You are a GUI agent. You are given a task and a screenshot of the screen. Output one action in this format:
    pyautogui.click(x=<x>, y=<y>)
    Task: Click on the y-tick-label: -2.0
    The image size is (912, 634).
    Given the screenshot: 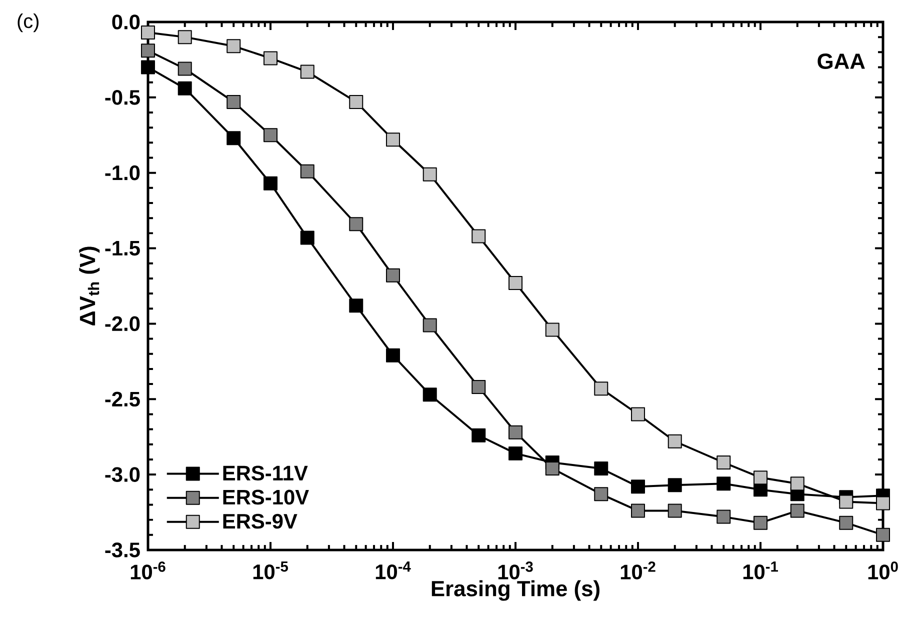 What is the action you would take?
    pyautogui.click(x=122, y=324)
    